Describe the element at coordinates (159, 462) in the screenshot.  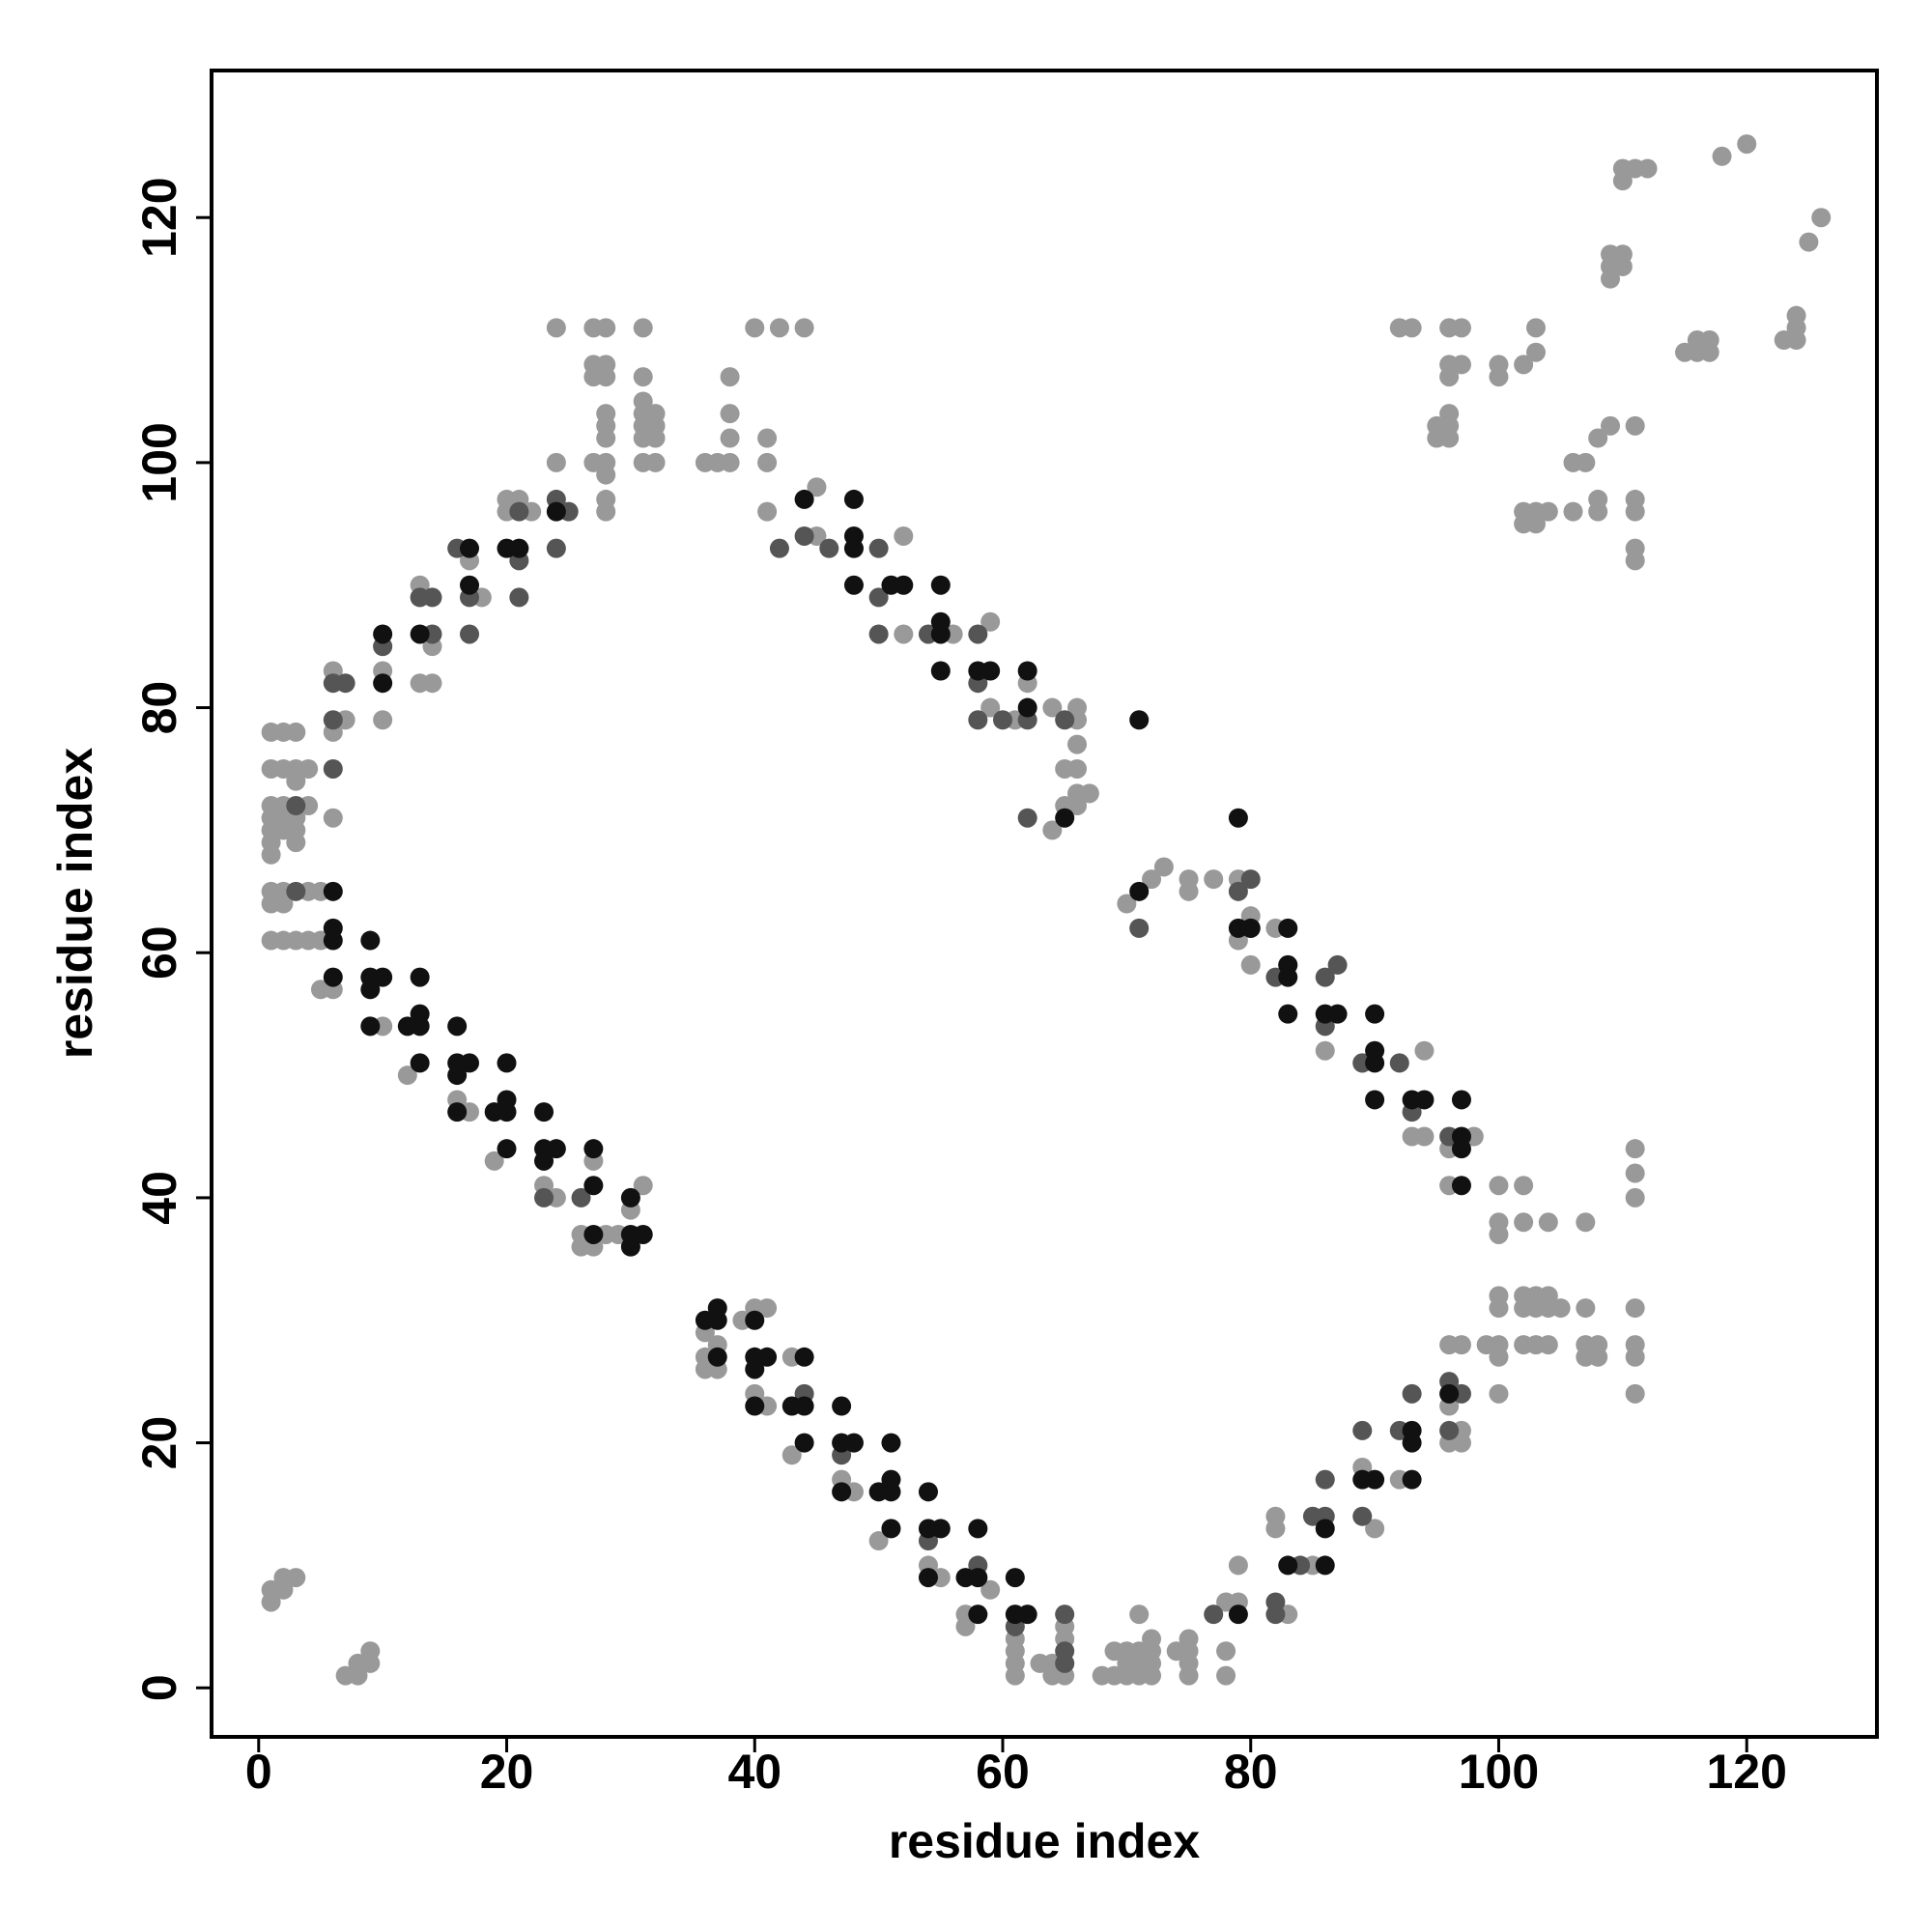
I see `y-tick-label: 100` at that location.